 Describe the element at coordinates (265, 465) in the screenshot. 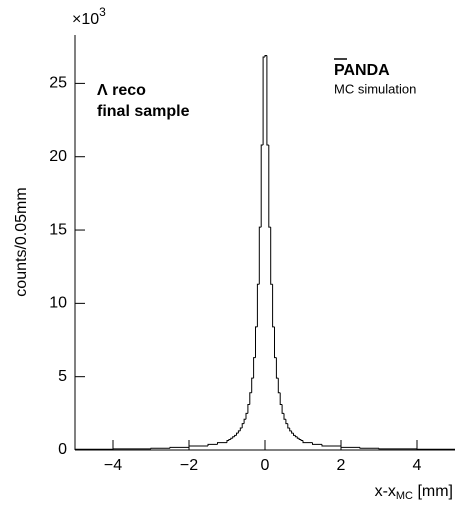

I see `x-tick-label: 0` at that location.